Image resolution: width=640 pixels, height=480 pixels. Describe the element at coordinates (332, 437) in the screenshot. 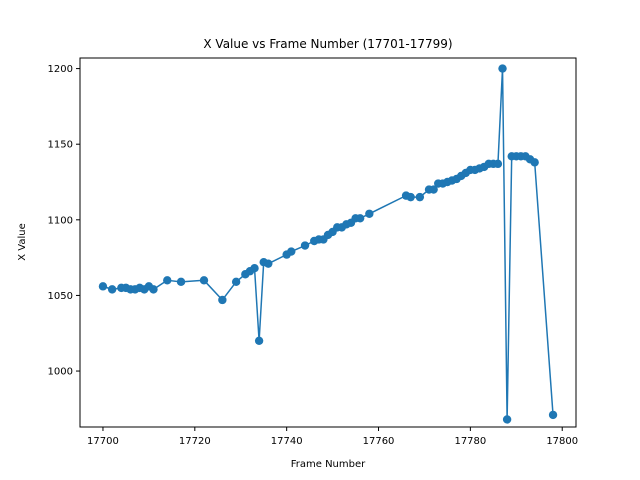

I see `x-axis-ticks: 17700 17720 17740 17760 17780 17800` at that location.